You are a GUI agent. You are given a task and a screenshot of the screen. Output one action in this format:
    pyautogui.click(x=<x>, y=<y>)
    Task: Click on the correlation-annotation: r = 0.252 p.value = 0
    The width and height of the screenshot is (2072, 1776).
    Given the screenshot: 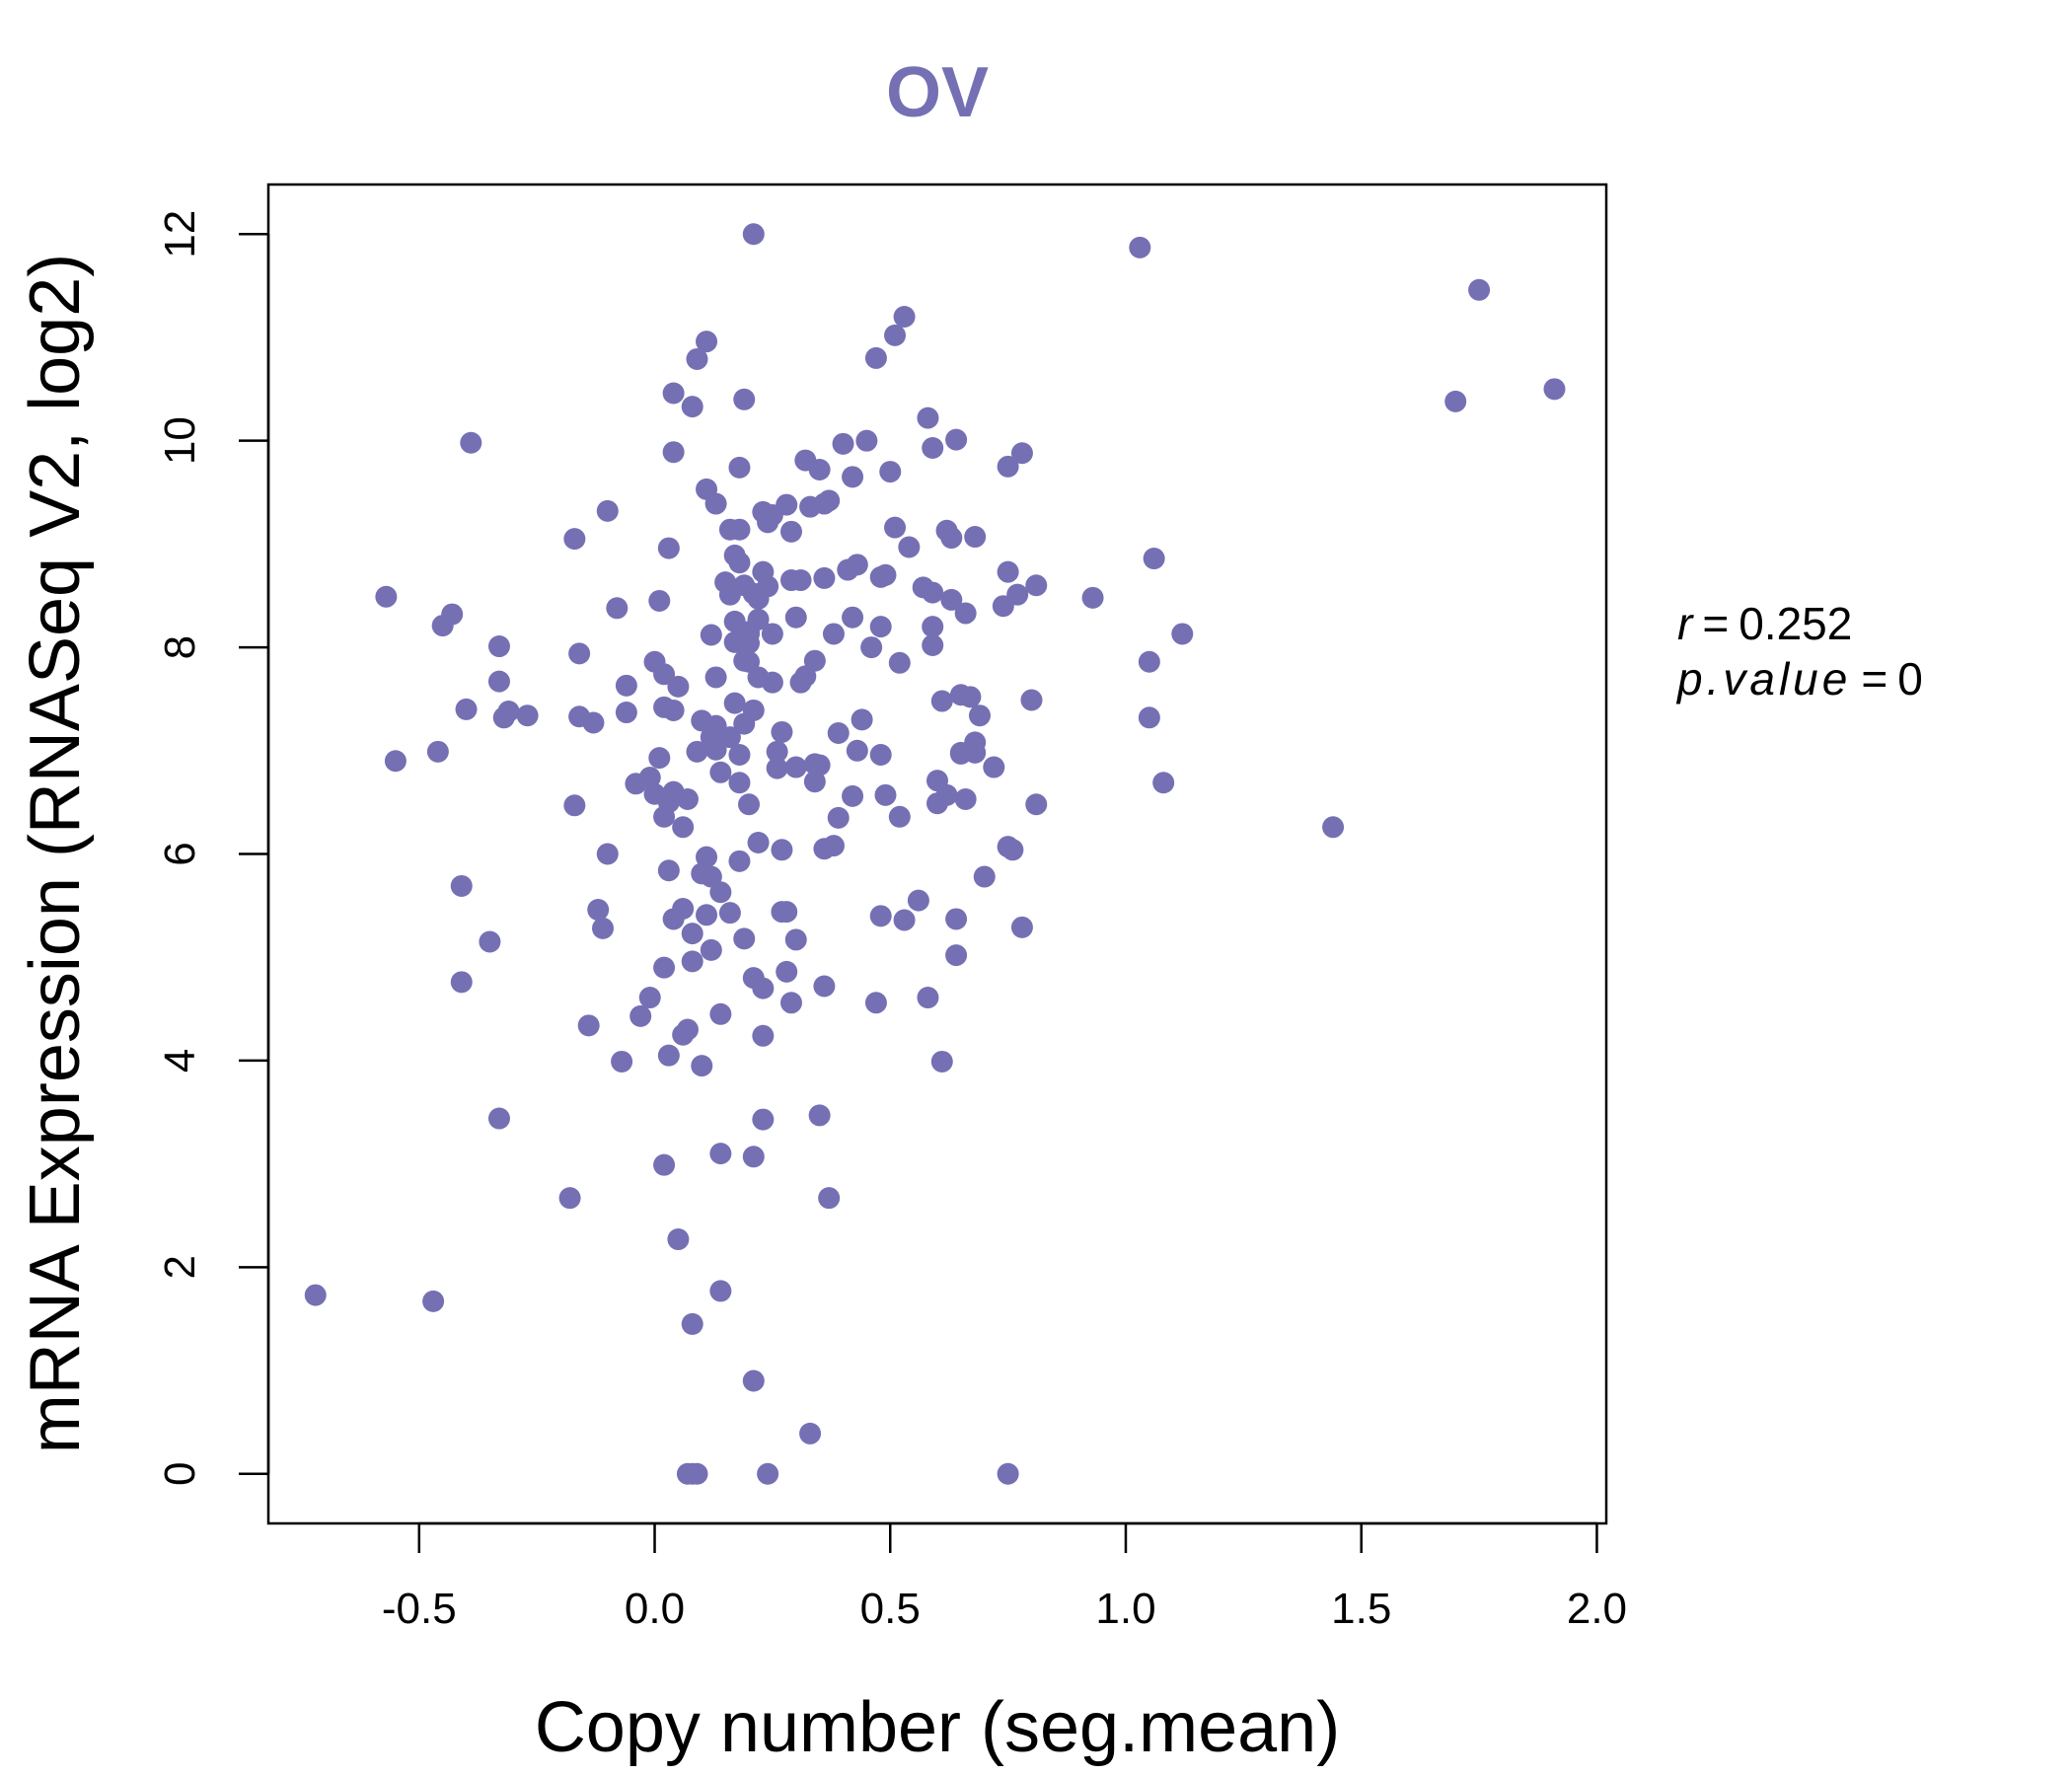 What is the action you would take?
    pyautogui.click(x=1799, y=651)
    